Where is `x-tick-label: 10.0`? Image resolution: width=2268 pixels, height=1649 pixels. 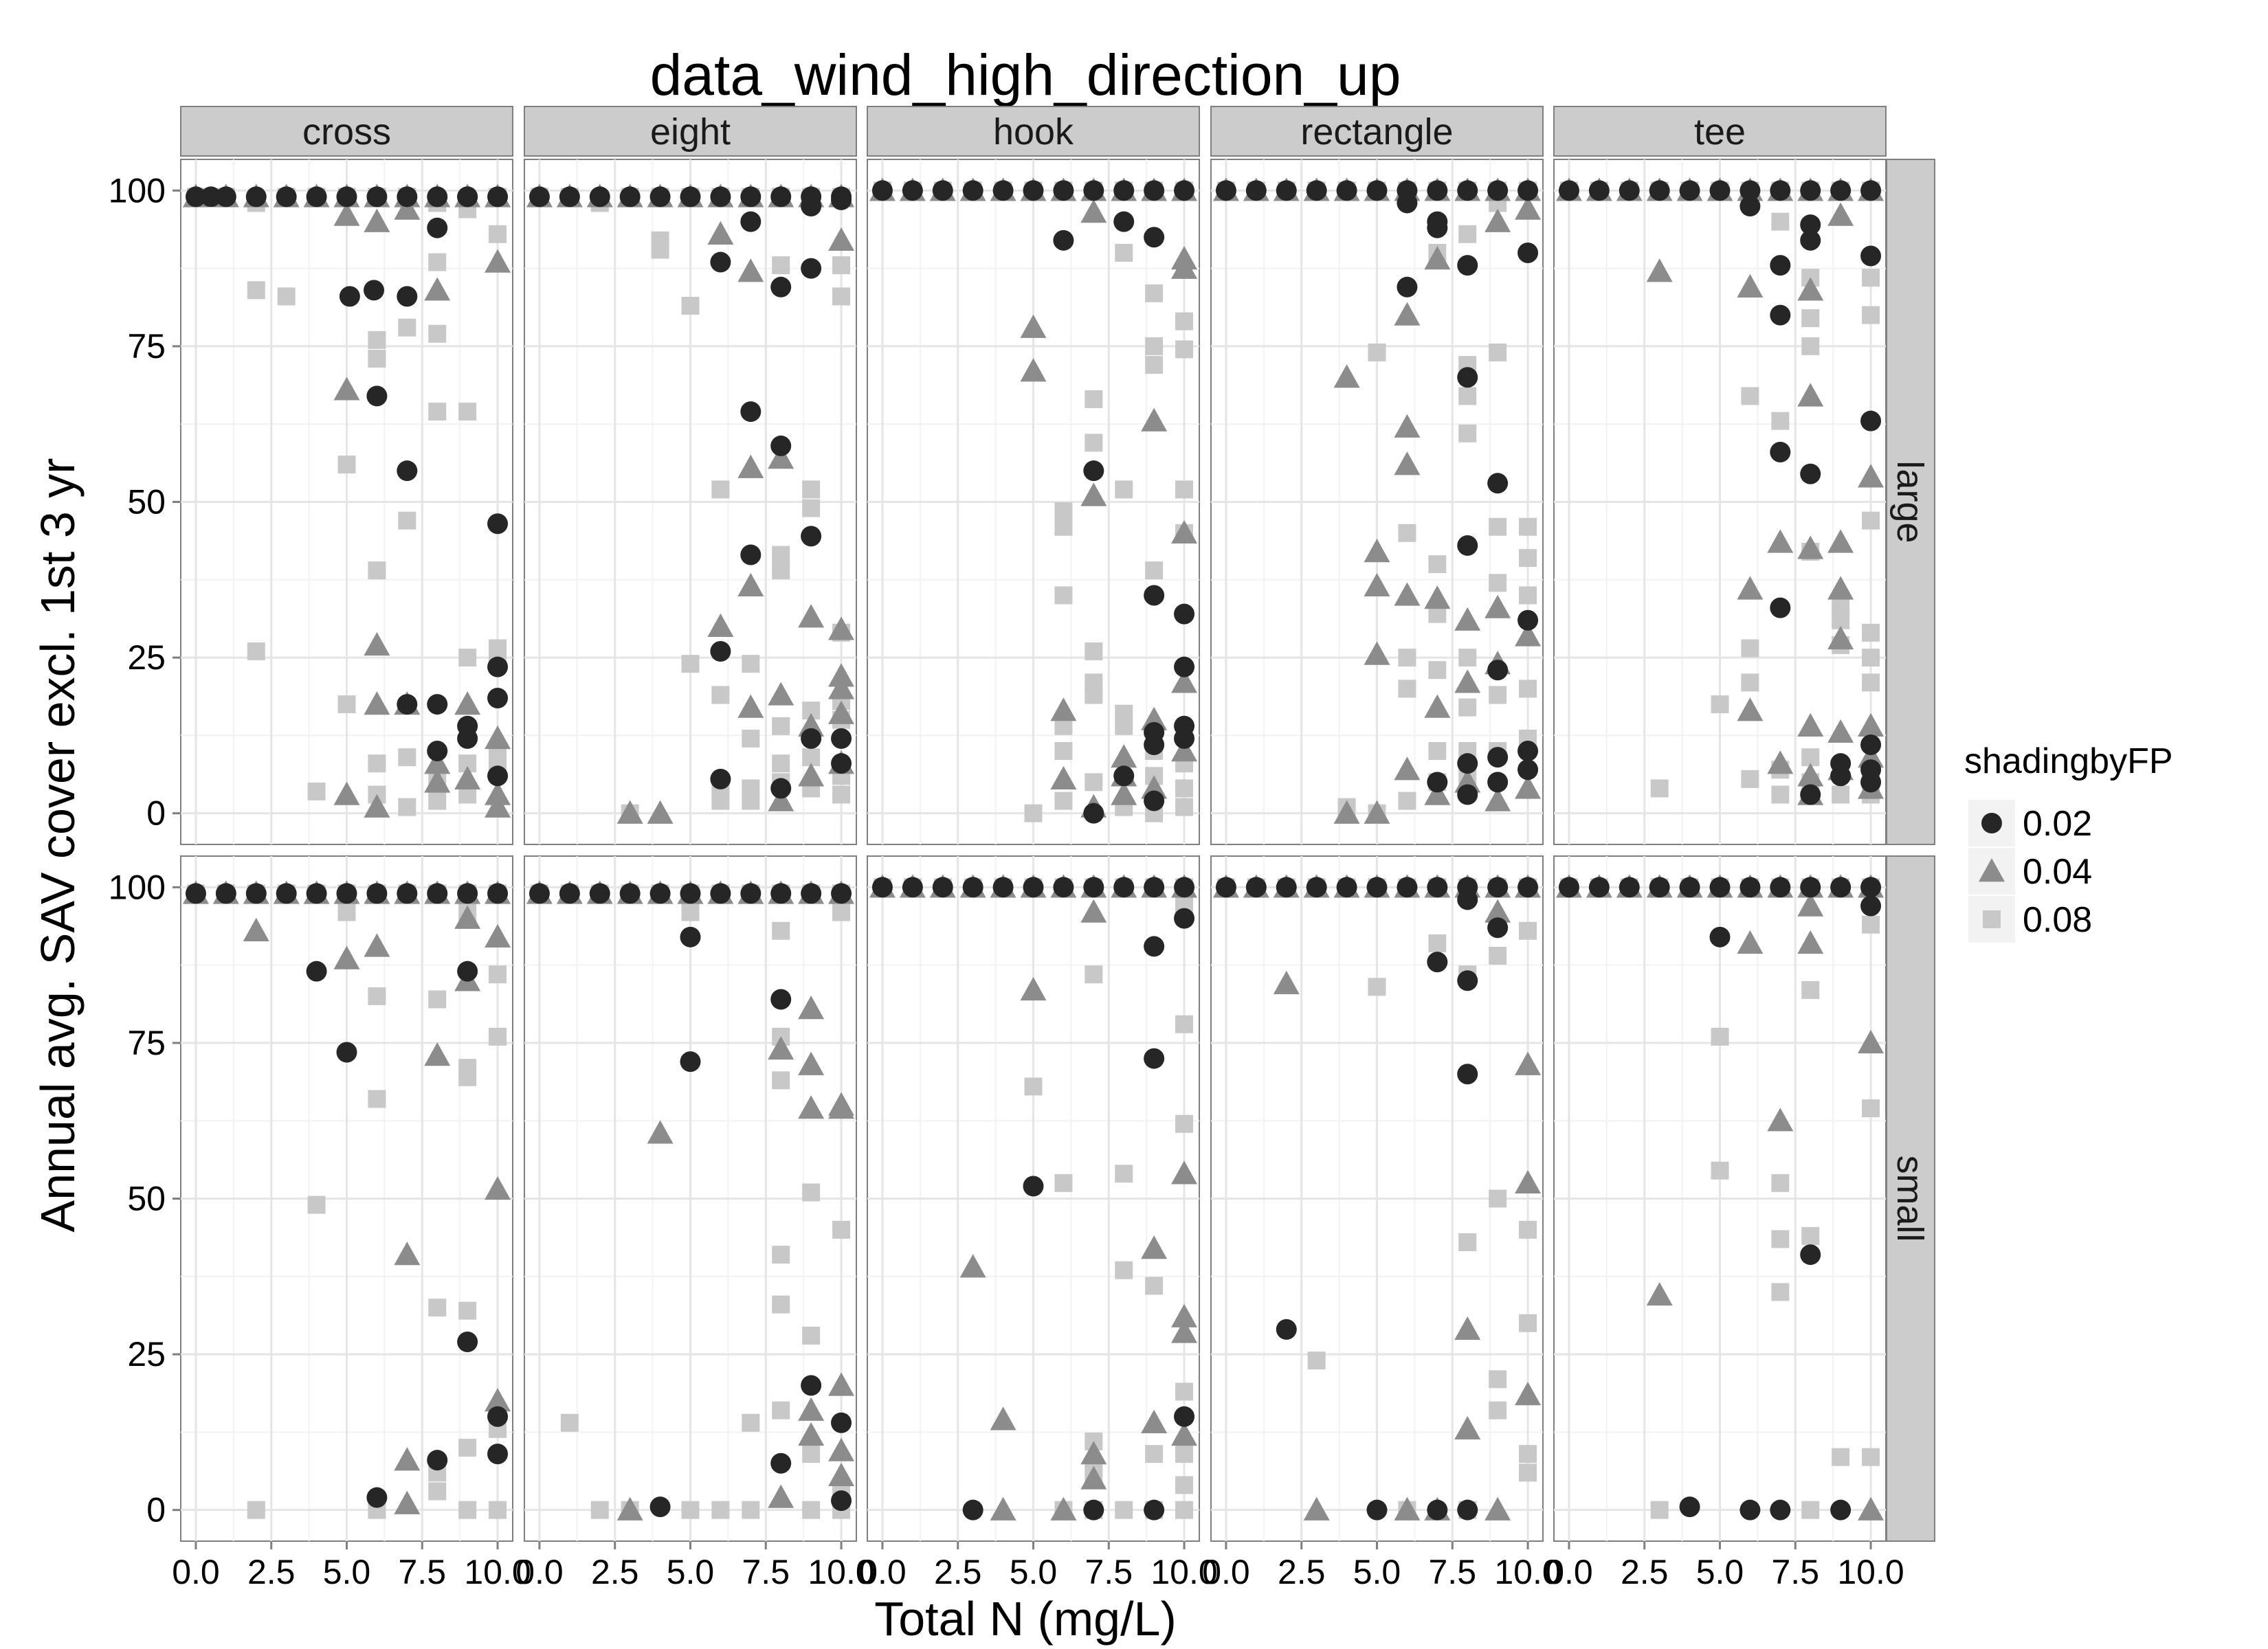 x-tick-label: 10.0 is located at coordinates (497, 1572).